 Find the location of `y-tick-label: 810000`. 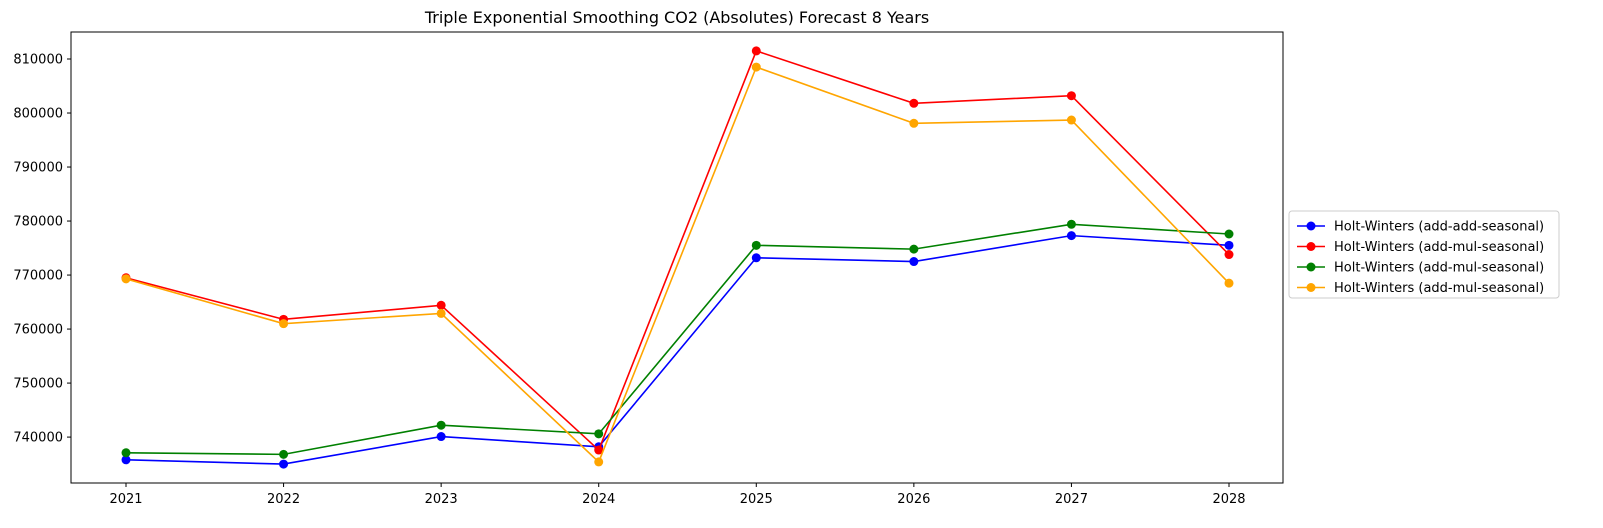

y-tick-label: 810000 is located at coordinates (38, 60).